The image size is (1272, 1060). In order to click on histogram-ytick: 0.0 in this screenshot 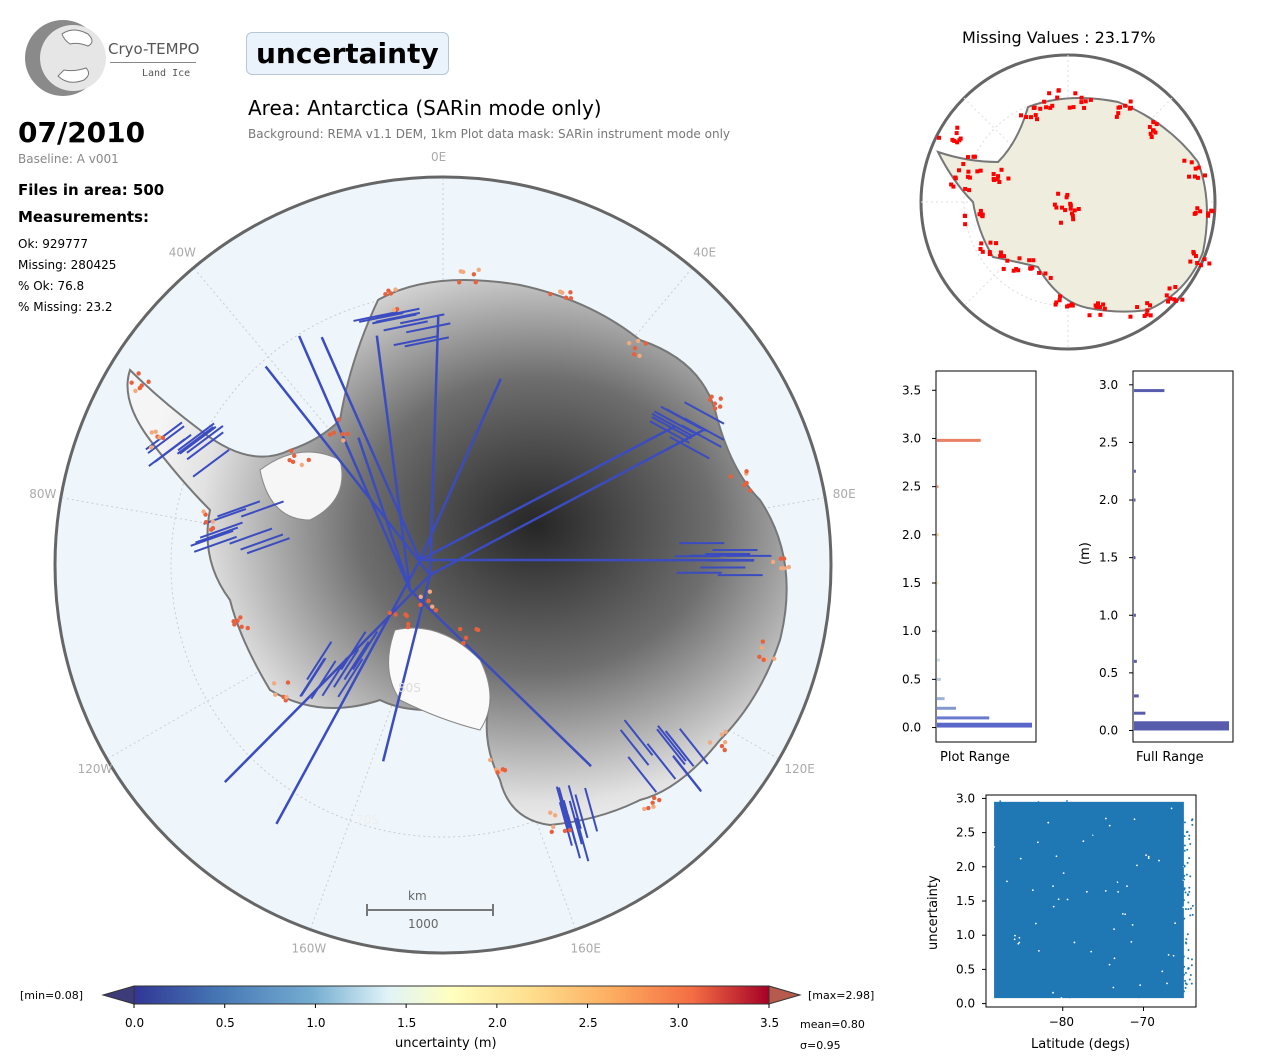, I will do `click(911, 728)`.